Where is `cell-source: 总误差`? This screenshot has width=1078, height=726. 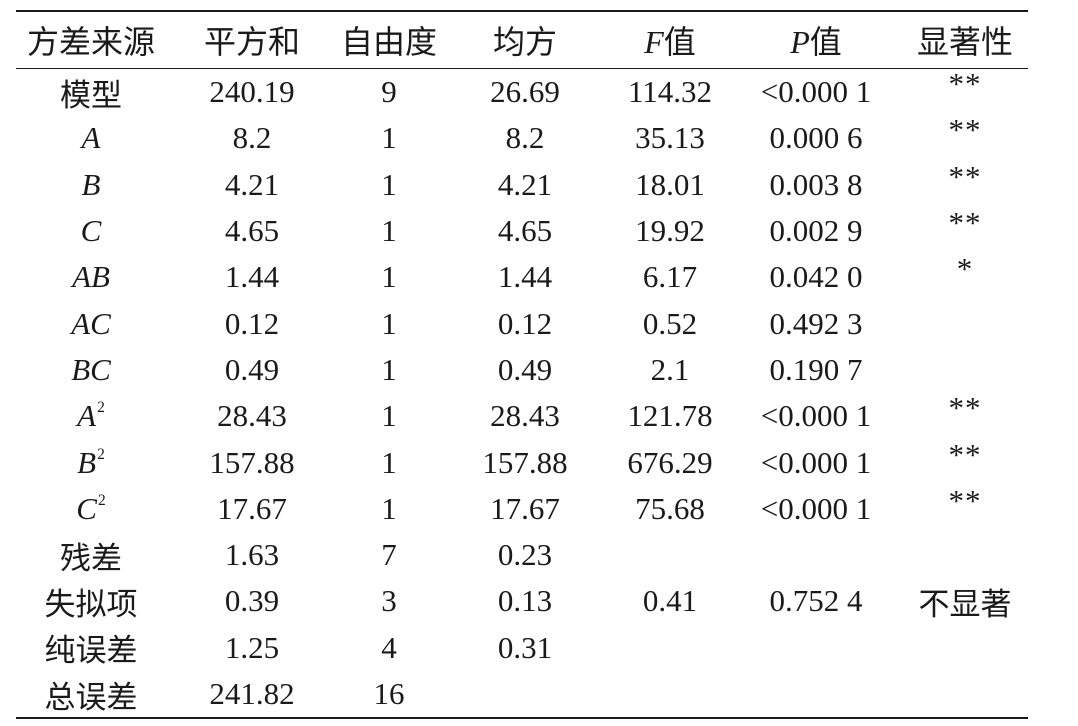
cell-source: 总误差 is located at coordinates (91, 695).